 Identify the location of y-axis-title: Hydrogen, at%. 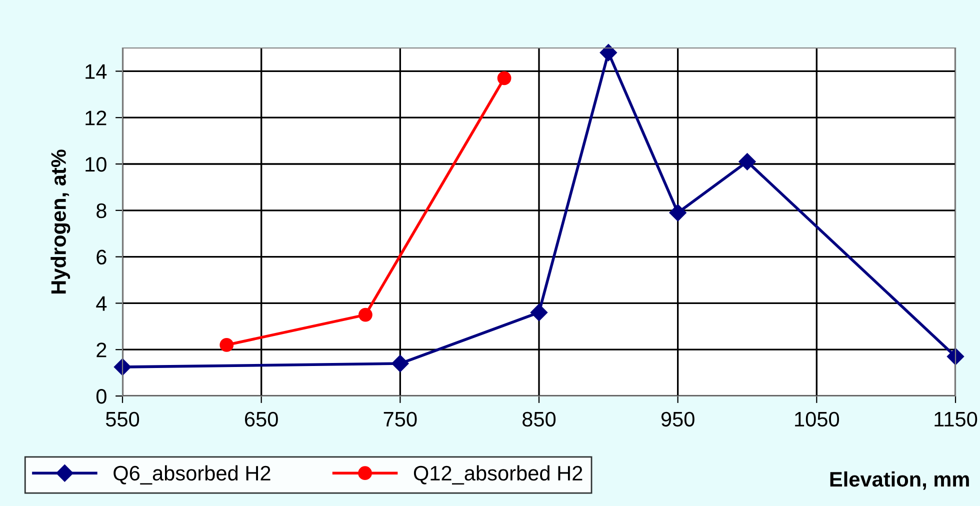
(60, 222).